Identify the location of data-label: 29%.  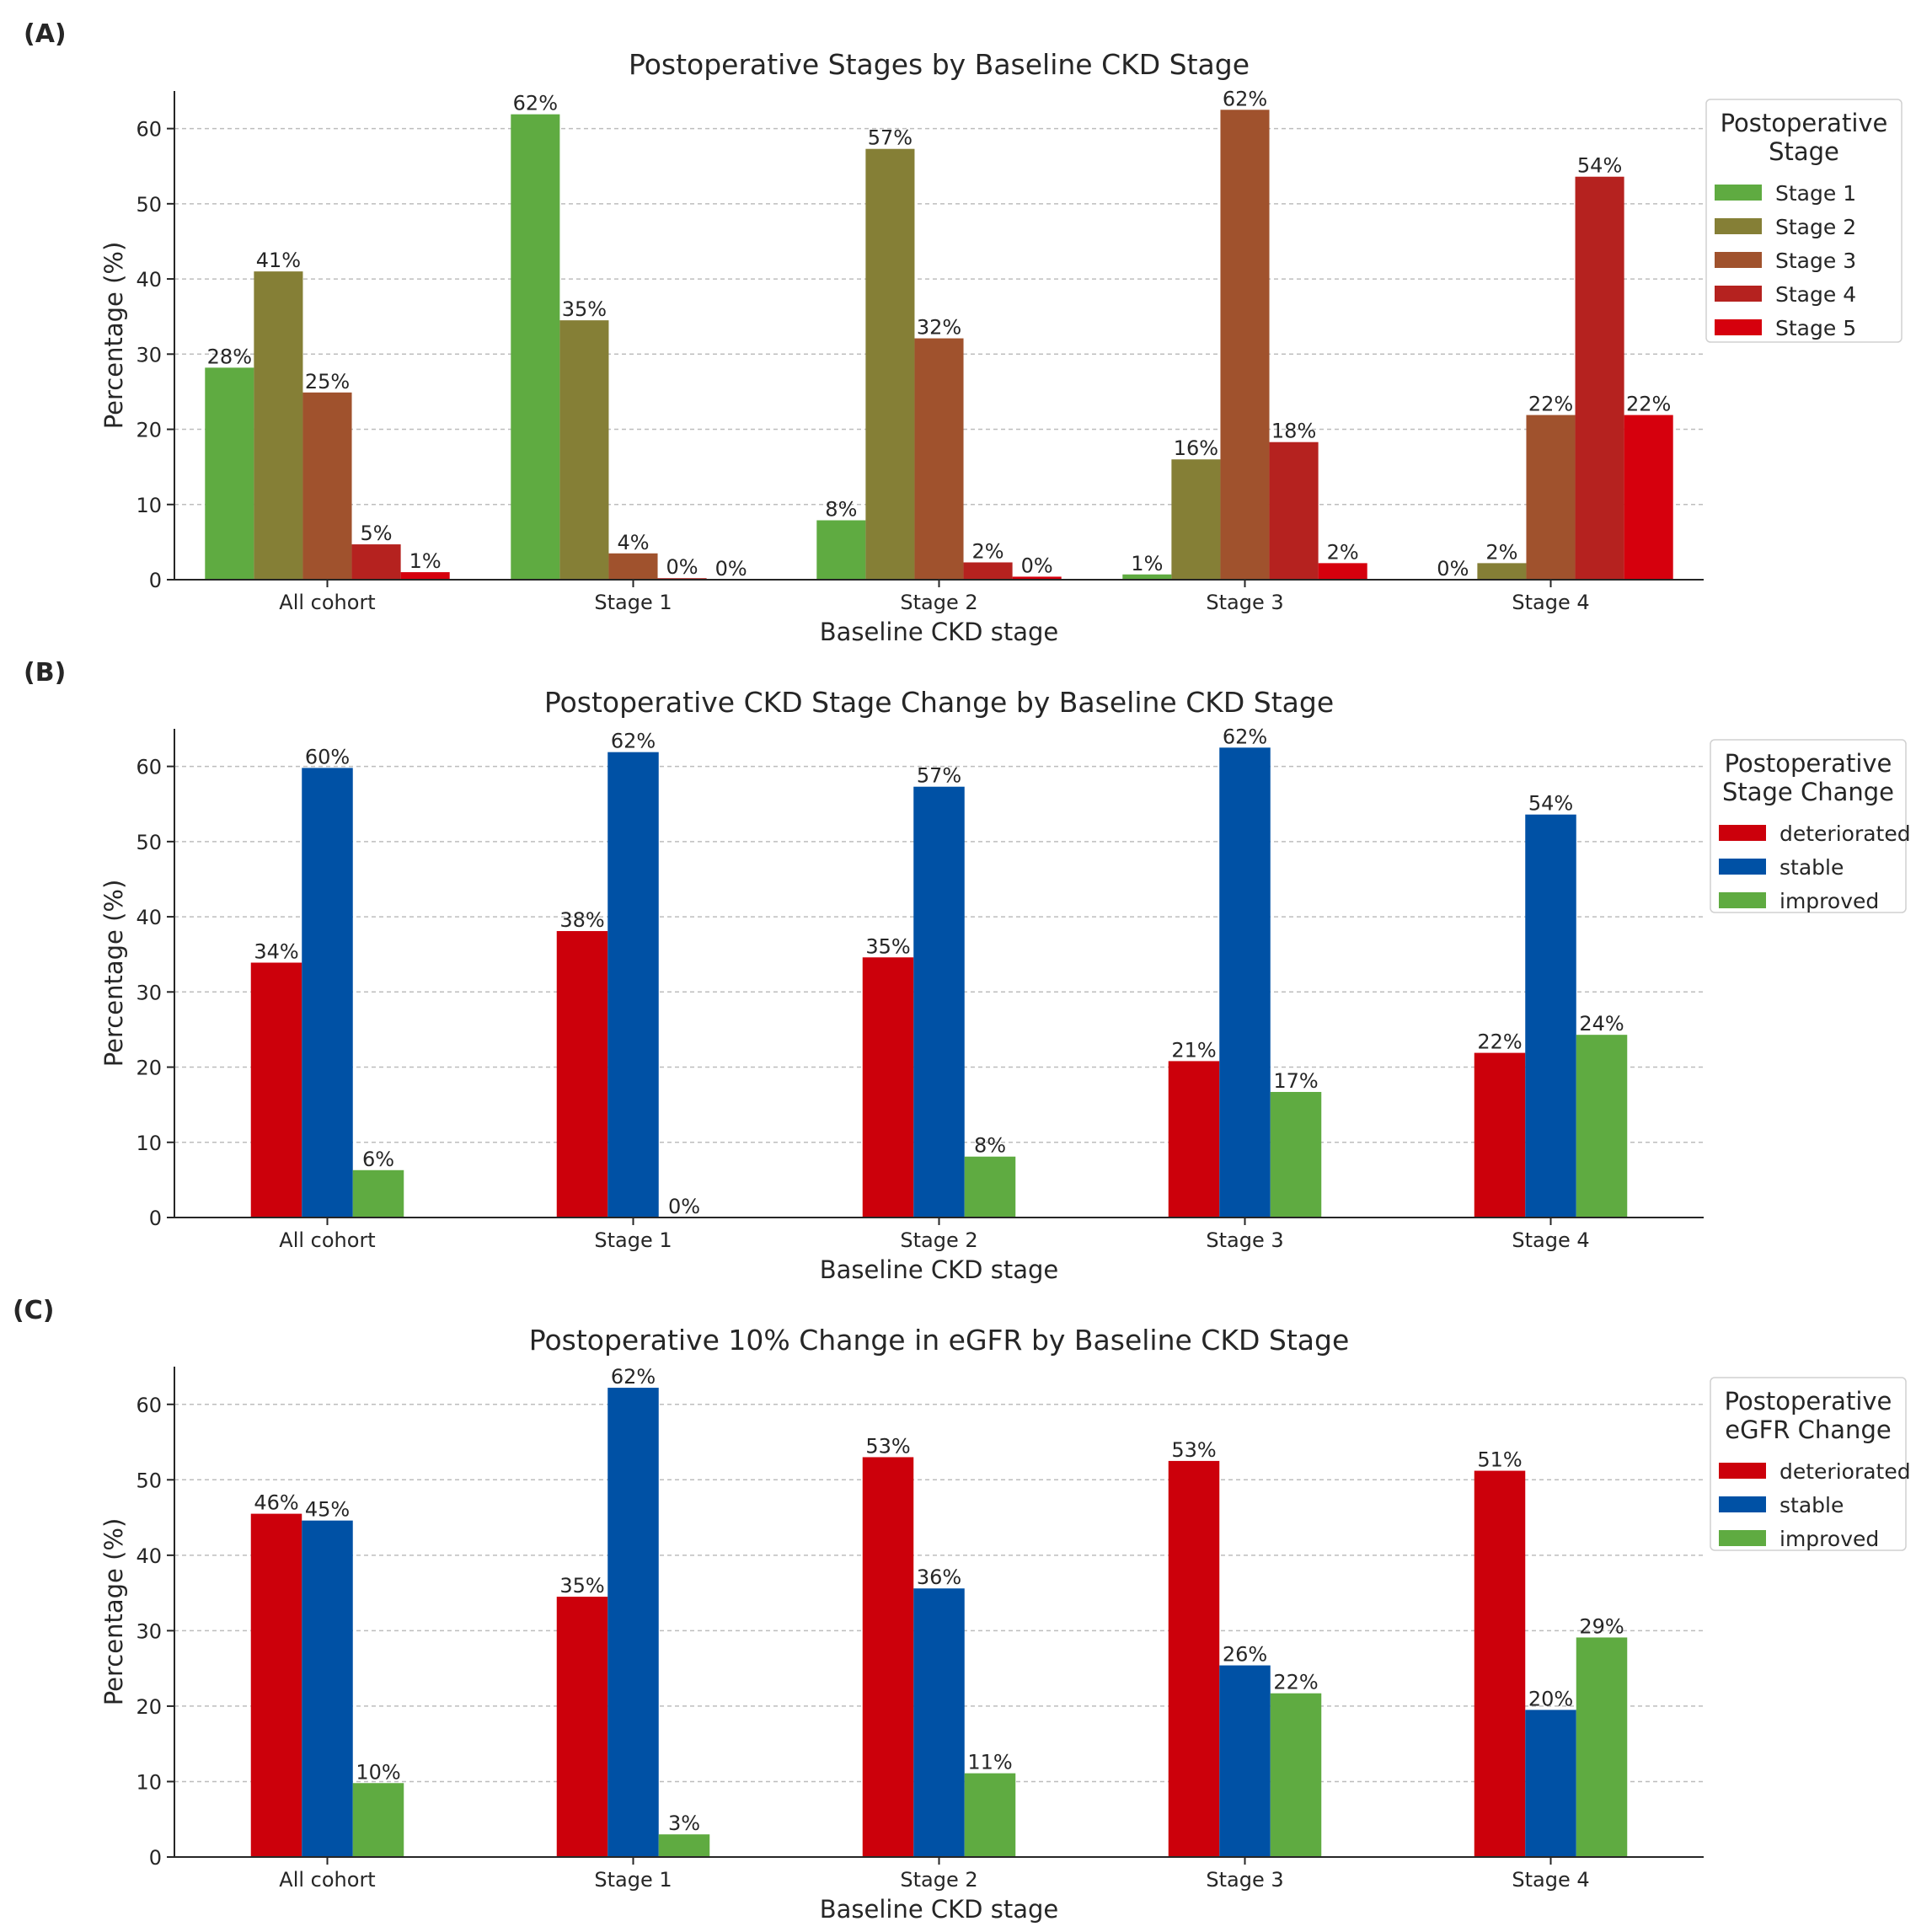
(1601, 1626).